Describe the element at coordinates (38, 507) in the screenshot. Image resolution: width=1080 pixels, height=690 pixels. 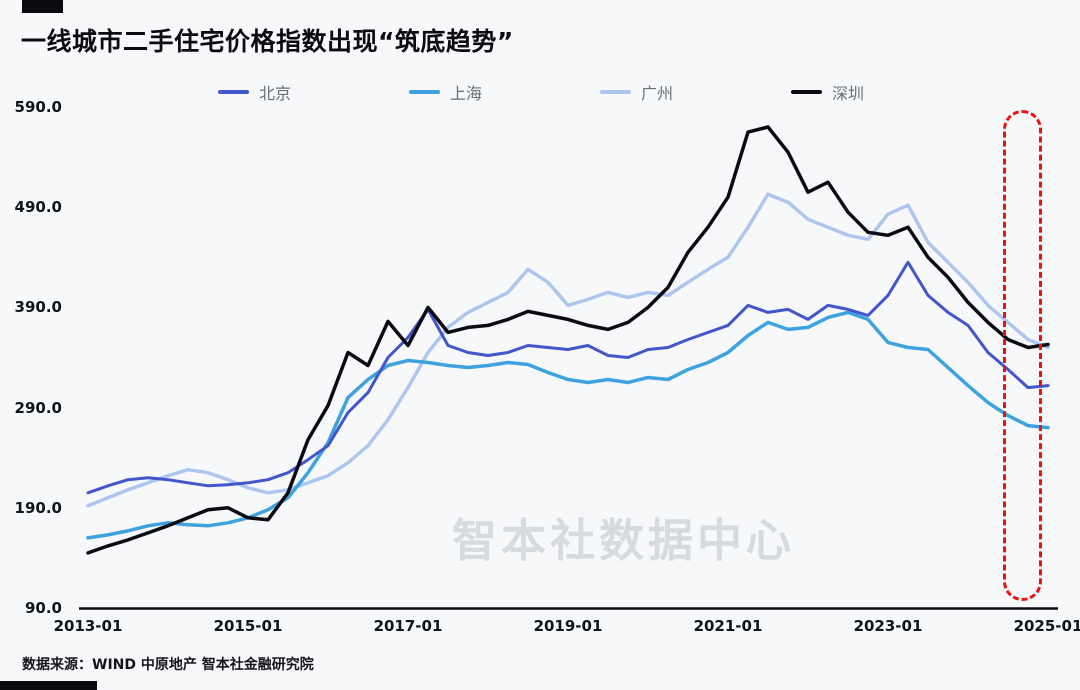
I see `y-tick-label: 190.0` at that location.